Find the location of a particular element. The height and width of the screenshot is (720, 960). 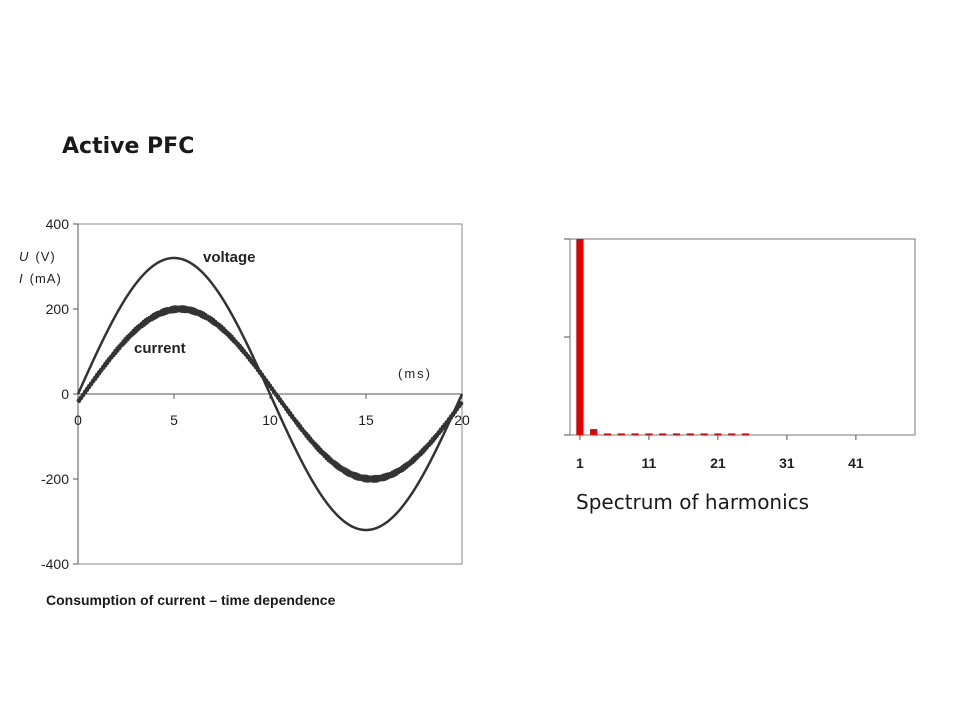

x-tick-label: 0 is located at coordinates (78, 420).